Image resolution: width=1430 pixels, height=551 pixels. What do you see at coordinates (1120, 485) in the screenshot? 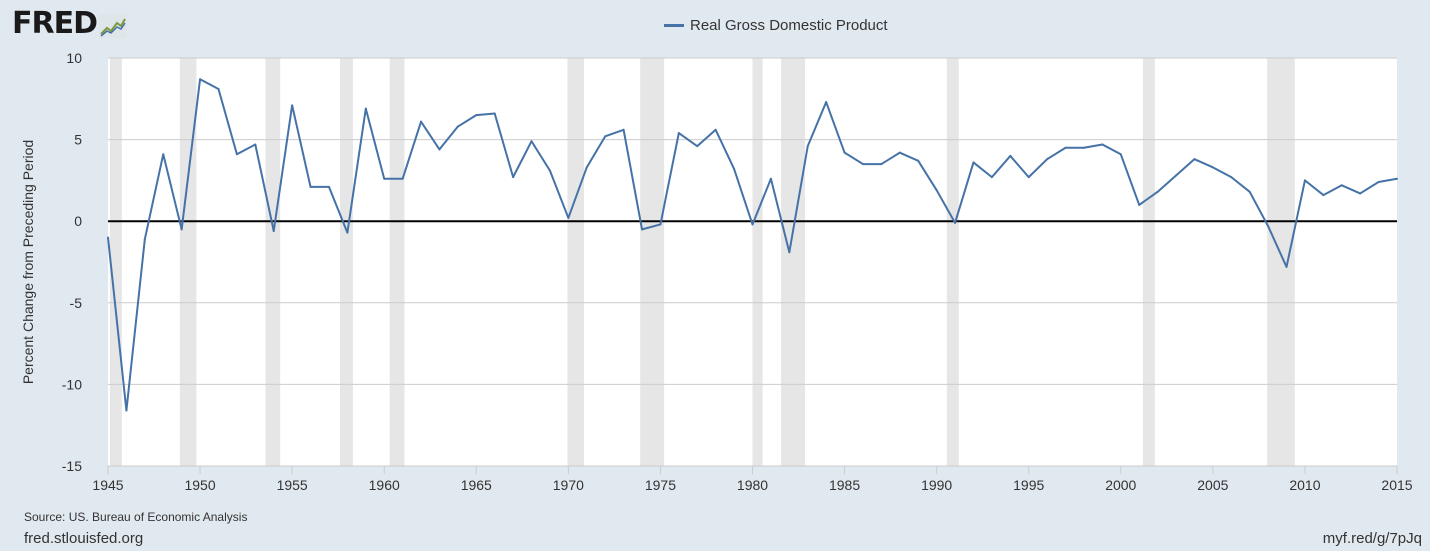
I see `x-tick-label: 2000` at bounding box center [1120, 485].